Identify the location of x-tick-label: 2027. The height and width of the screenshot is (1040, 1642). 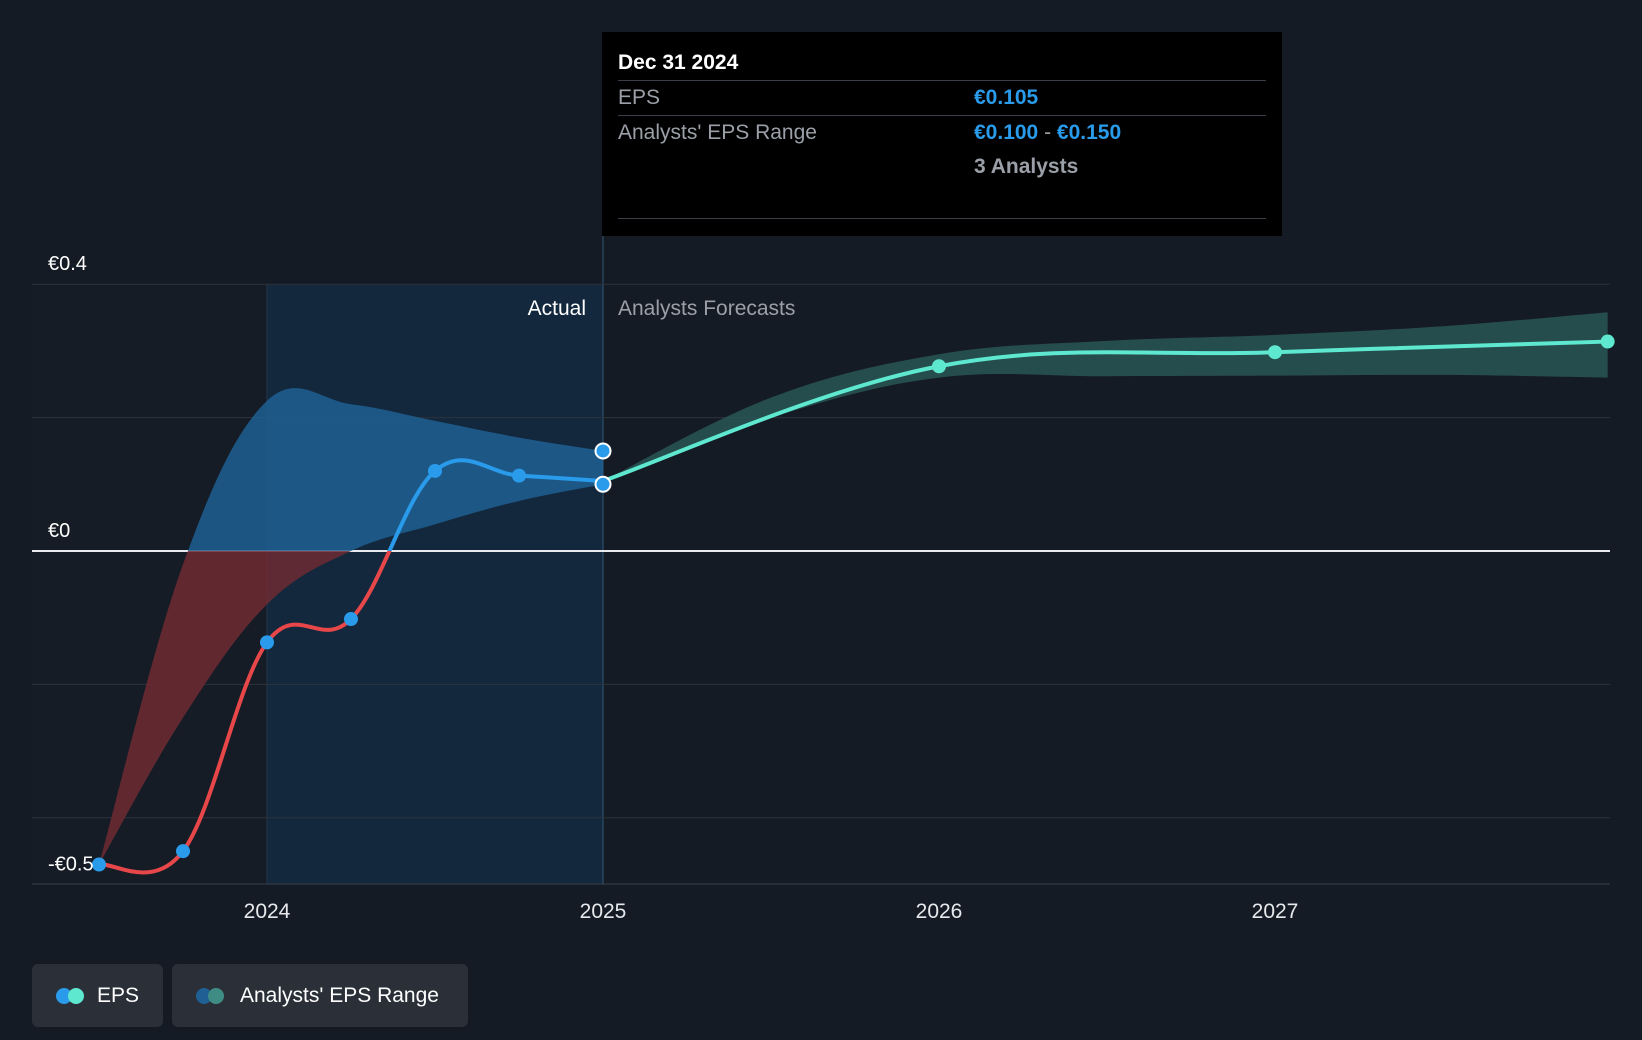
(1275, 911).